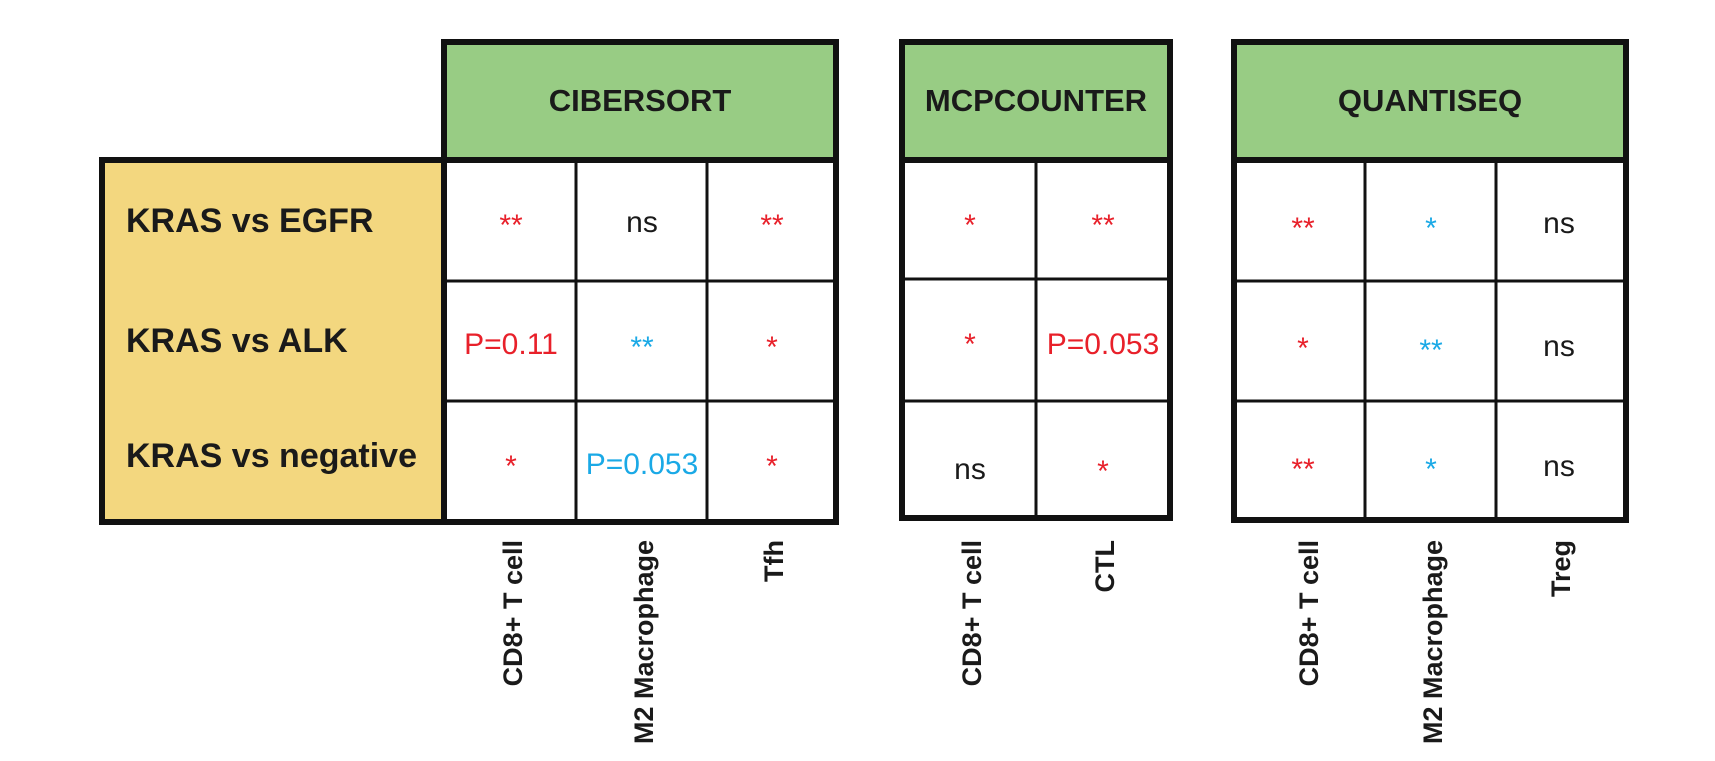  I want to click on cell-r0-c2: **, so click(772, 225).